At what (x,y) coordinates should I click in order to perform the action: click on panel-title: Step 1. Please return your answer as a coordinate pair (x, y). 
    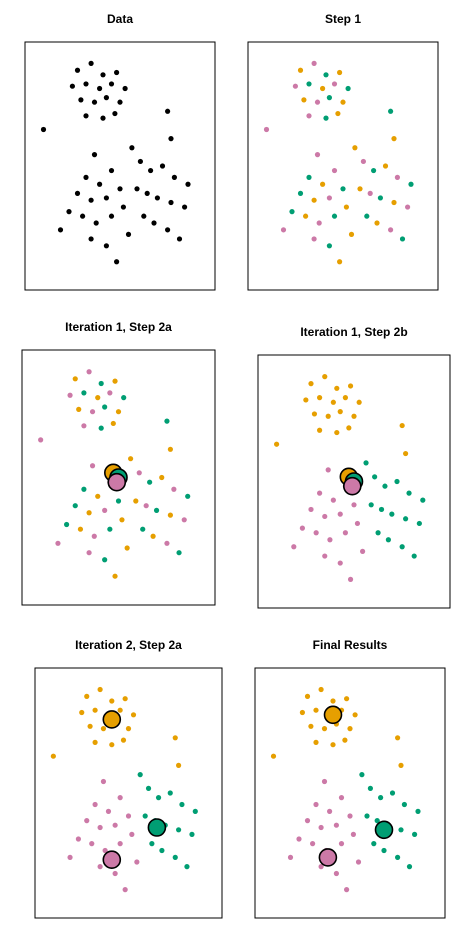
    Looking at the image, I should click on (343, 19).